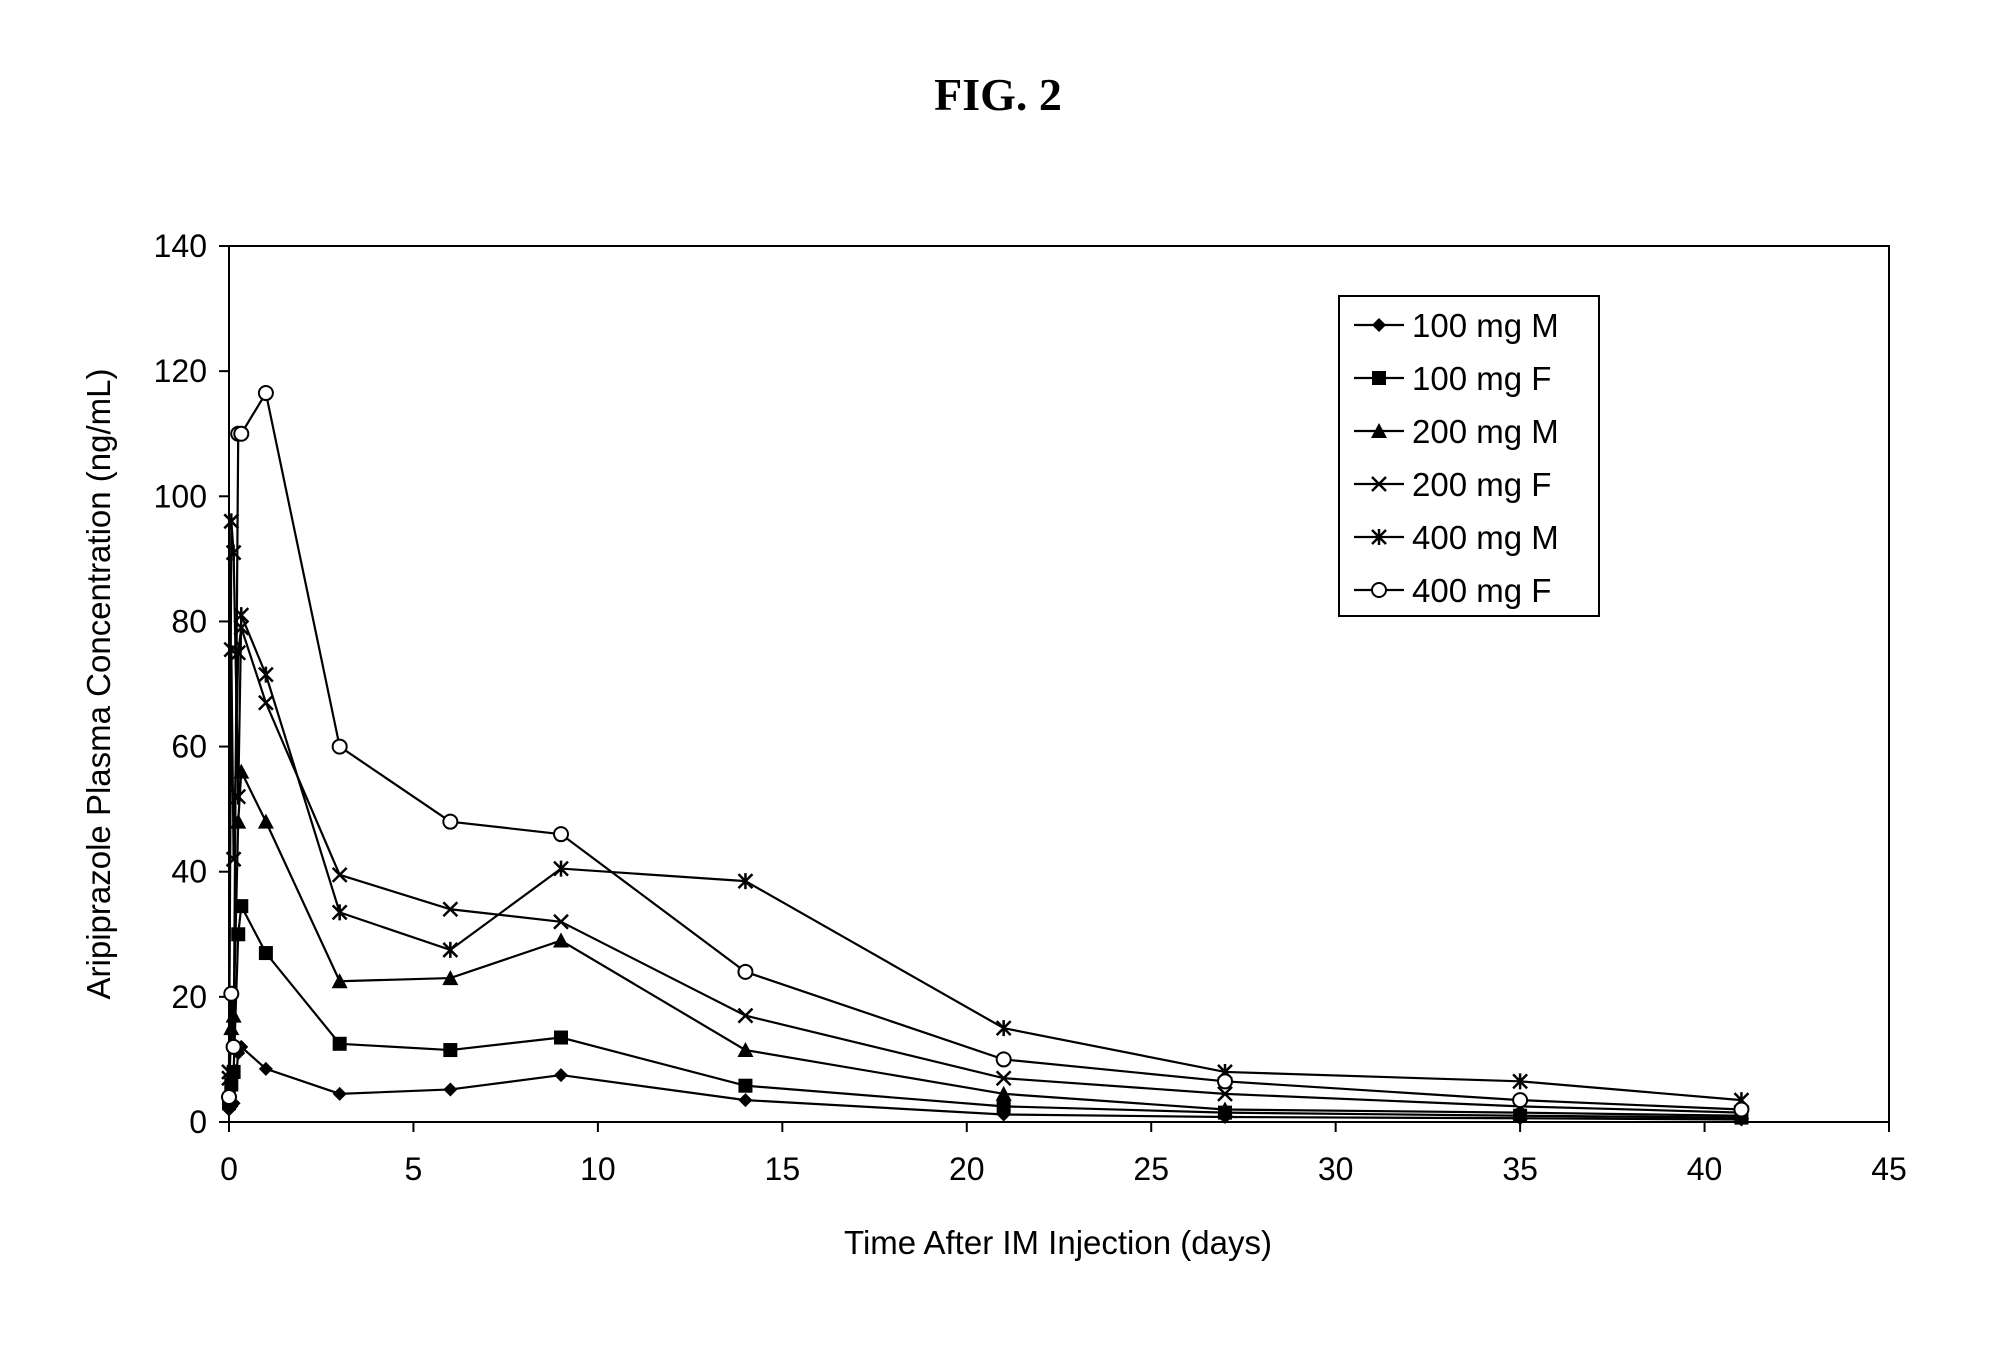  What do you see at coordinates (1058, 1242) in the screenshot?
I see `x-axis-label: Time After IM Injection (days)` at bounding box center [1058, 1242].